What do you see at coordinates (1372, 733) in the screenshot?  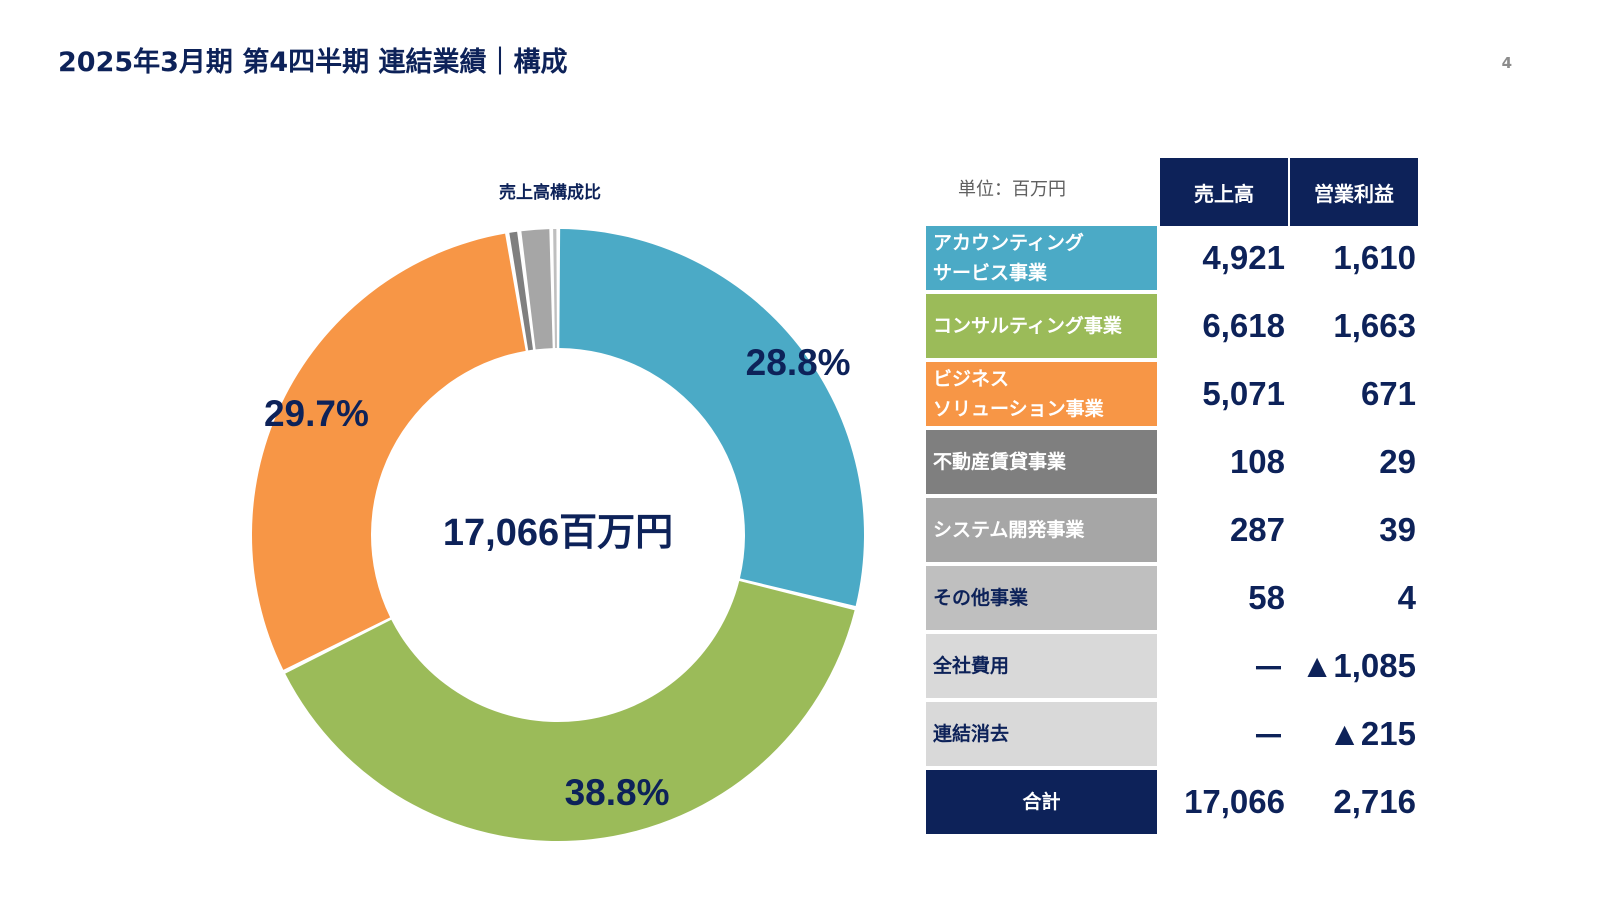 I see `operating-profit-value: ▲215` at bounding box center [1372, 733].